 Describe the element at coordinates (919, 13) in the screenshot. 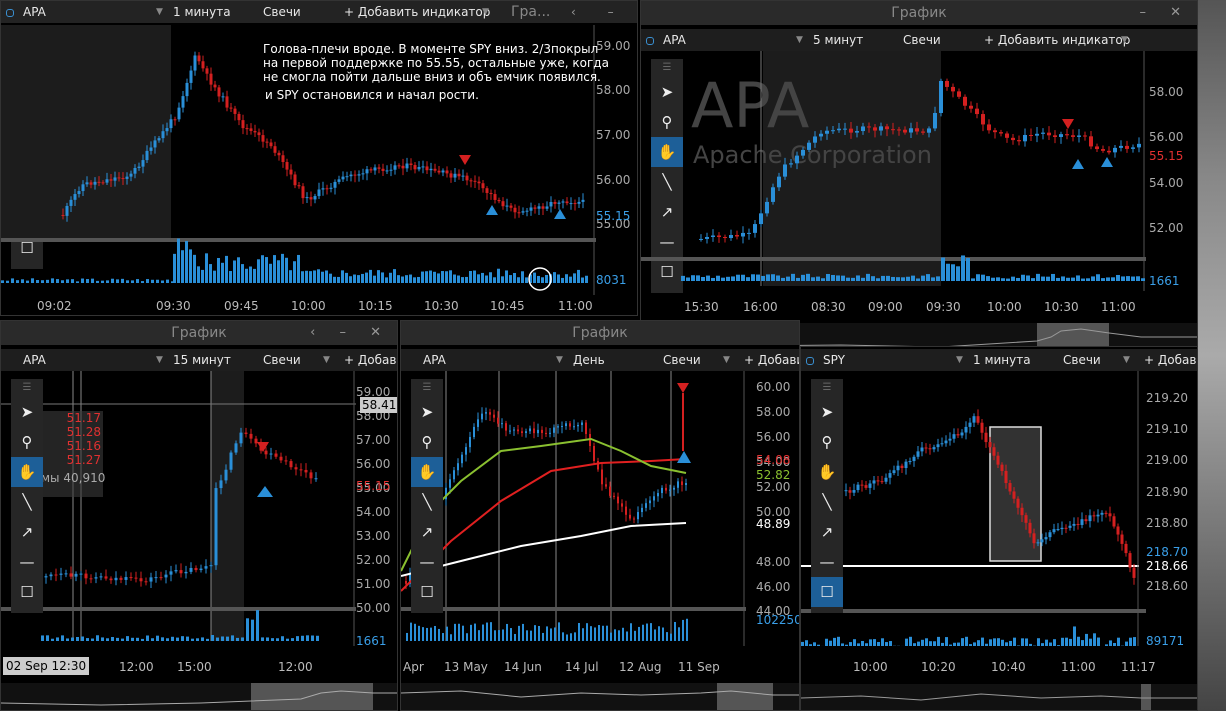

I see `window-titlebar: График – ✕` at that location.